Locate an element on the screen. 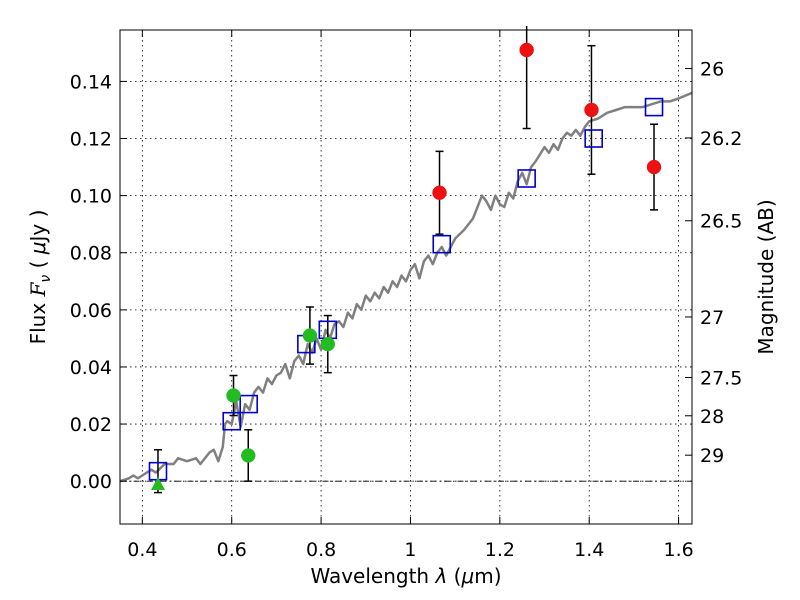  y-axis-label: Flux Fν ( μJy ) is located at coordinates (40, 277).